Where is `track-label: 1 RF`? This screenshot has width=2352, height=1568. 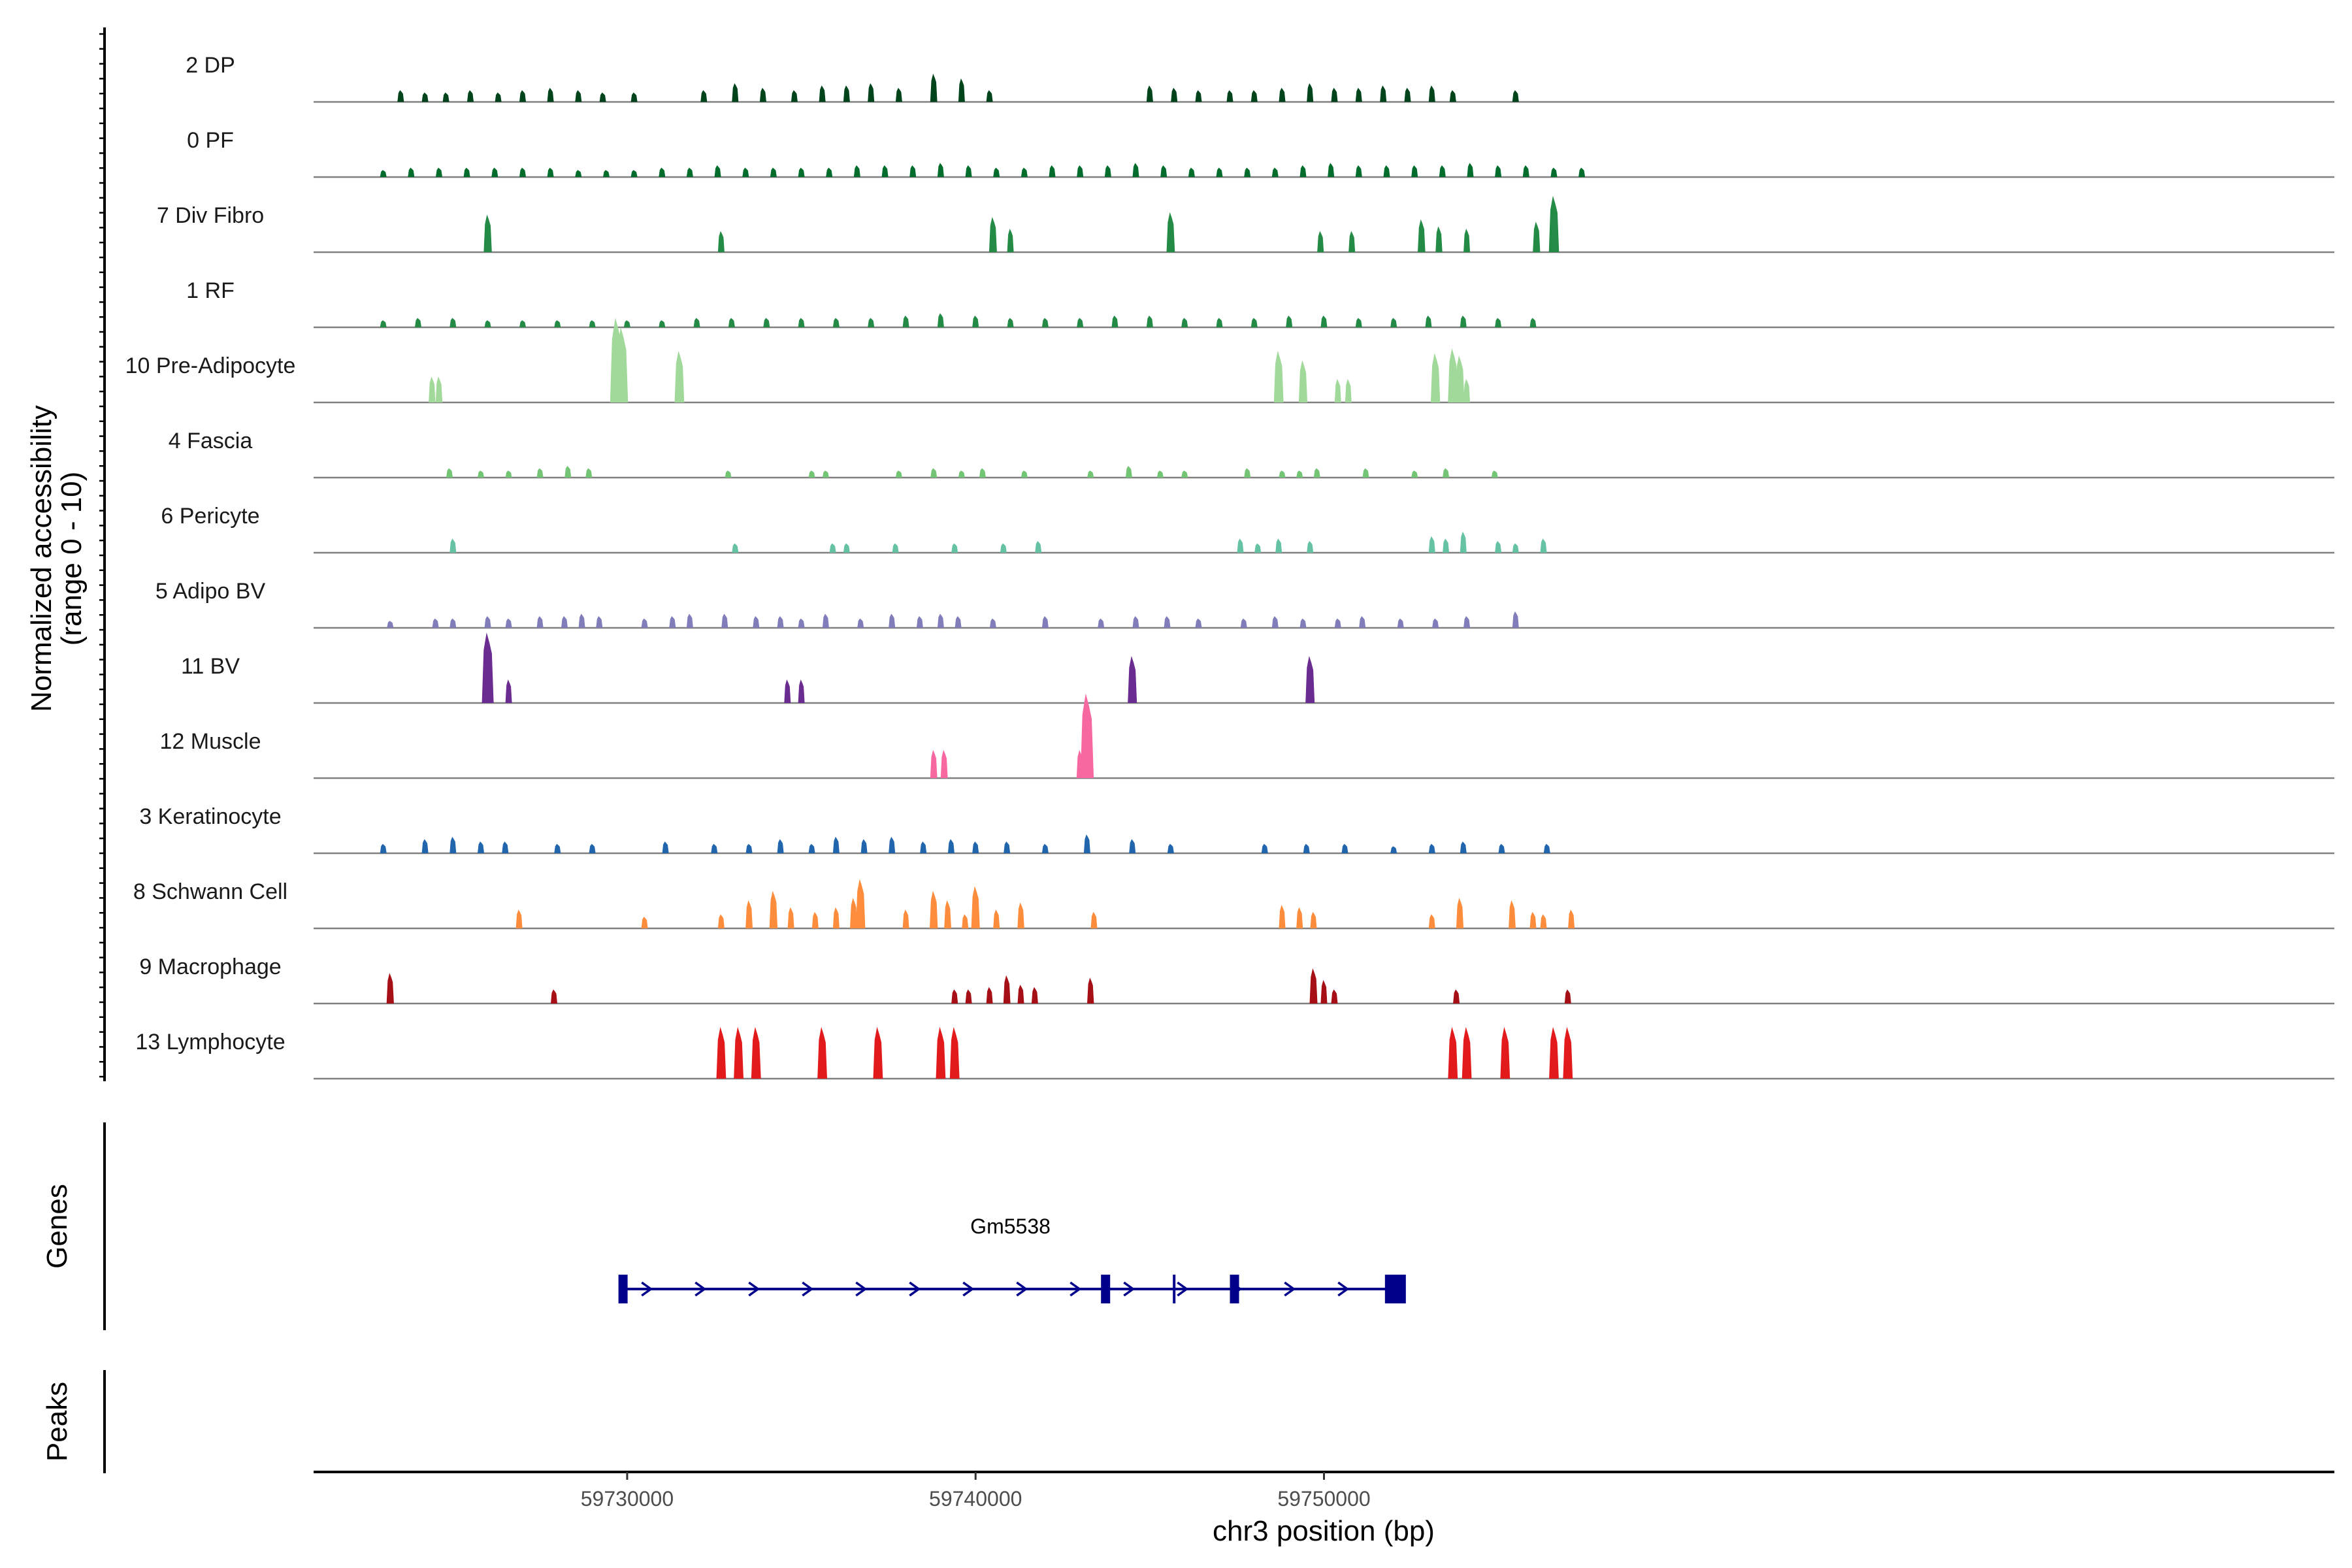
track-label: 1 RF is located at coordinates (210, 290).